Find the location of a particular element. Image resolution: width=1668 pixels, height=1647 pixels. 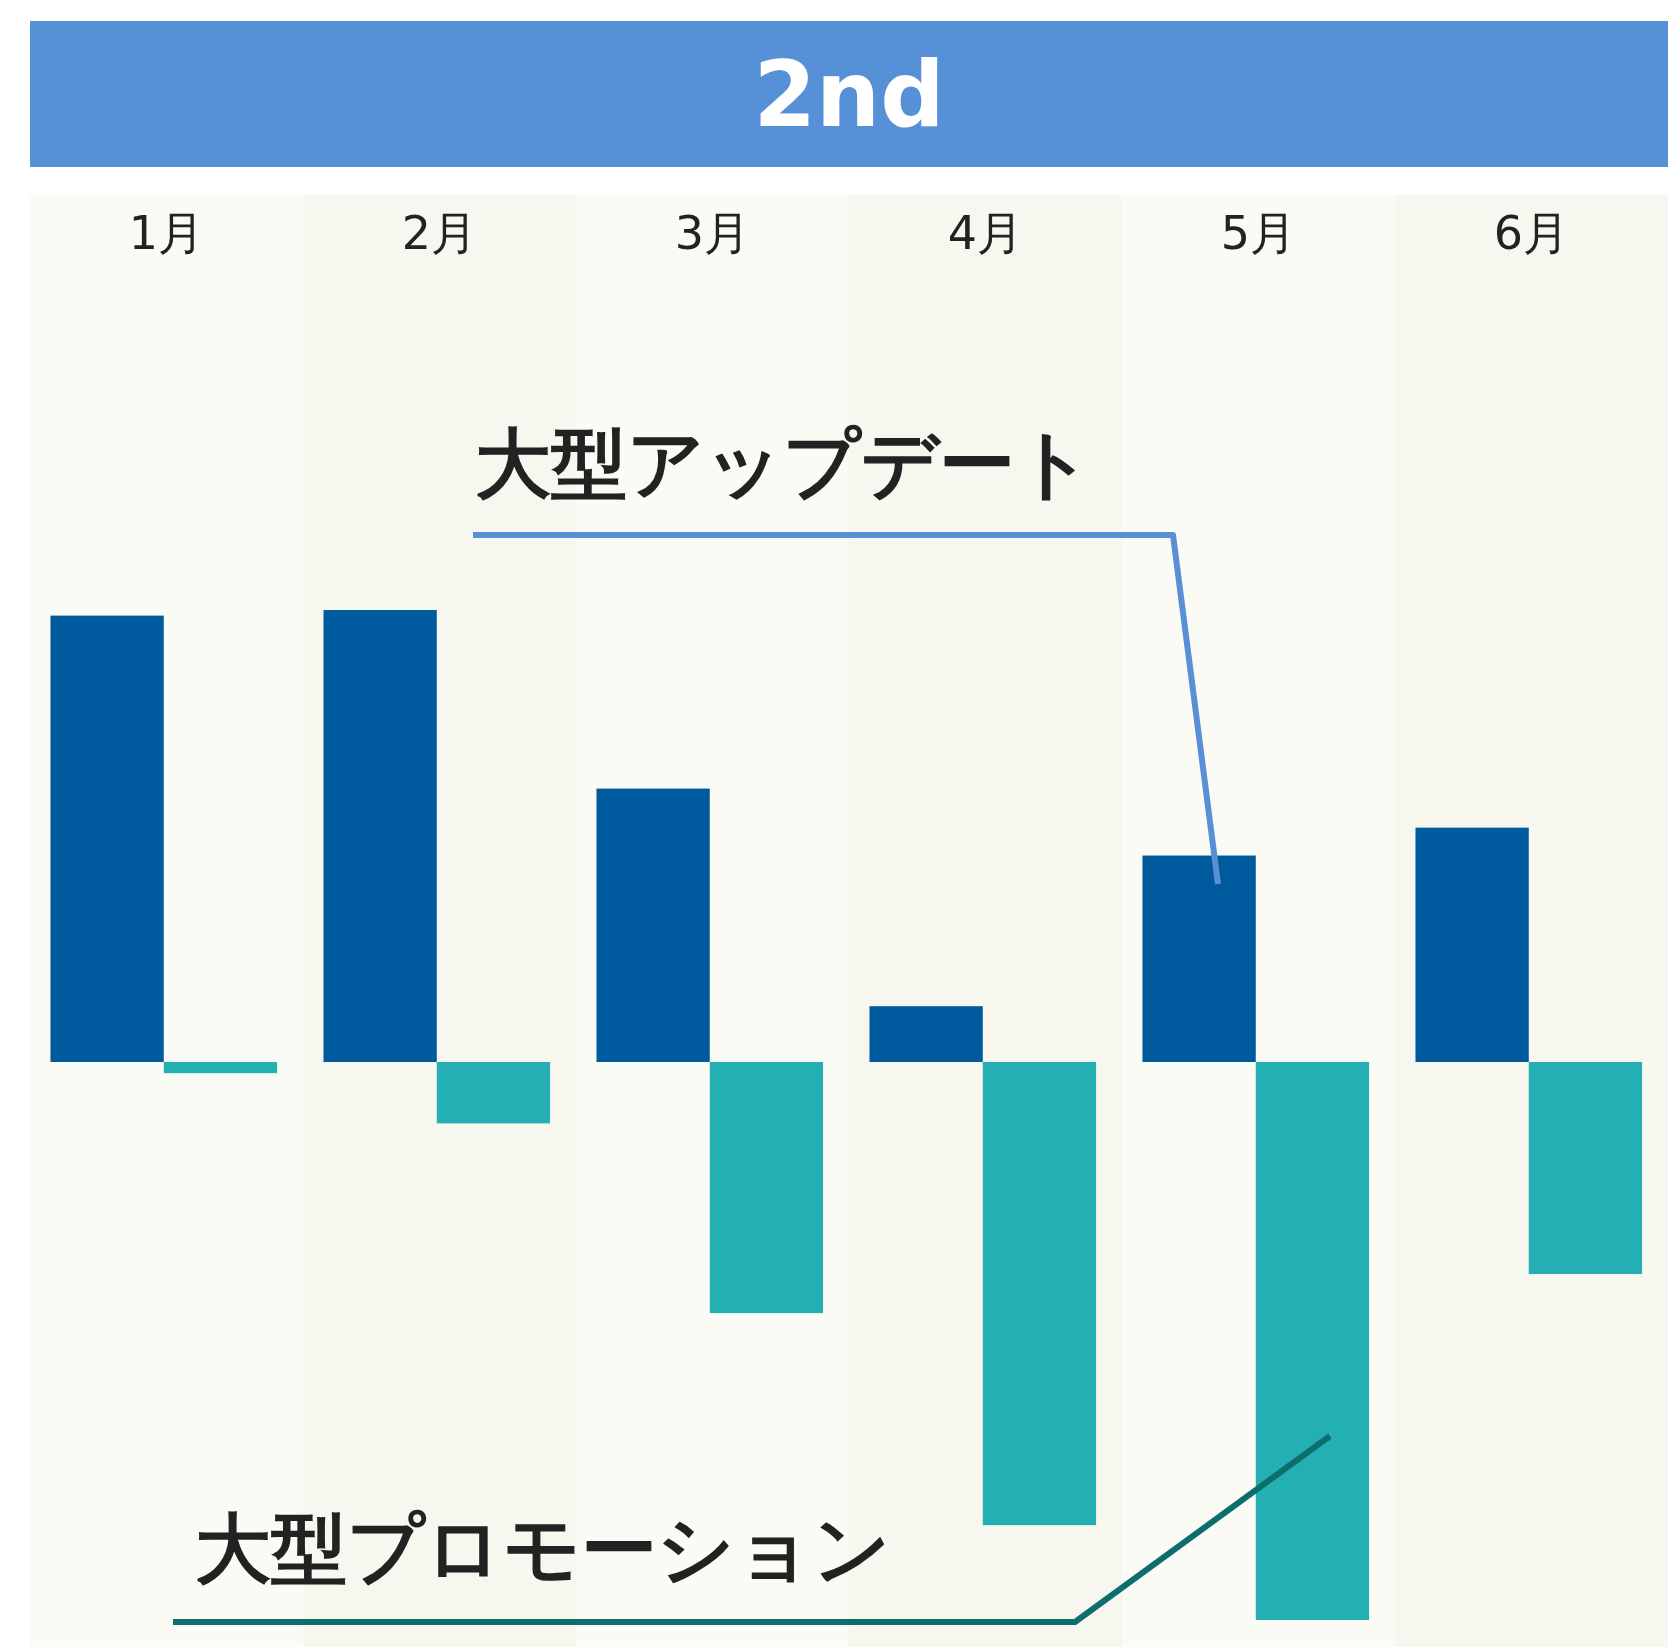

x-tick-label: 6月 is located at coordinates (1531, 233).